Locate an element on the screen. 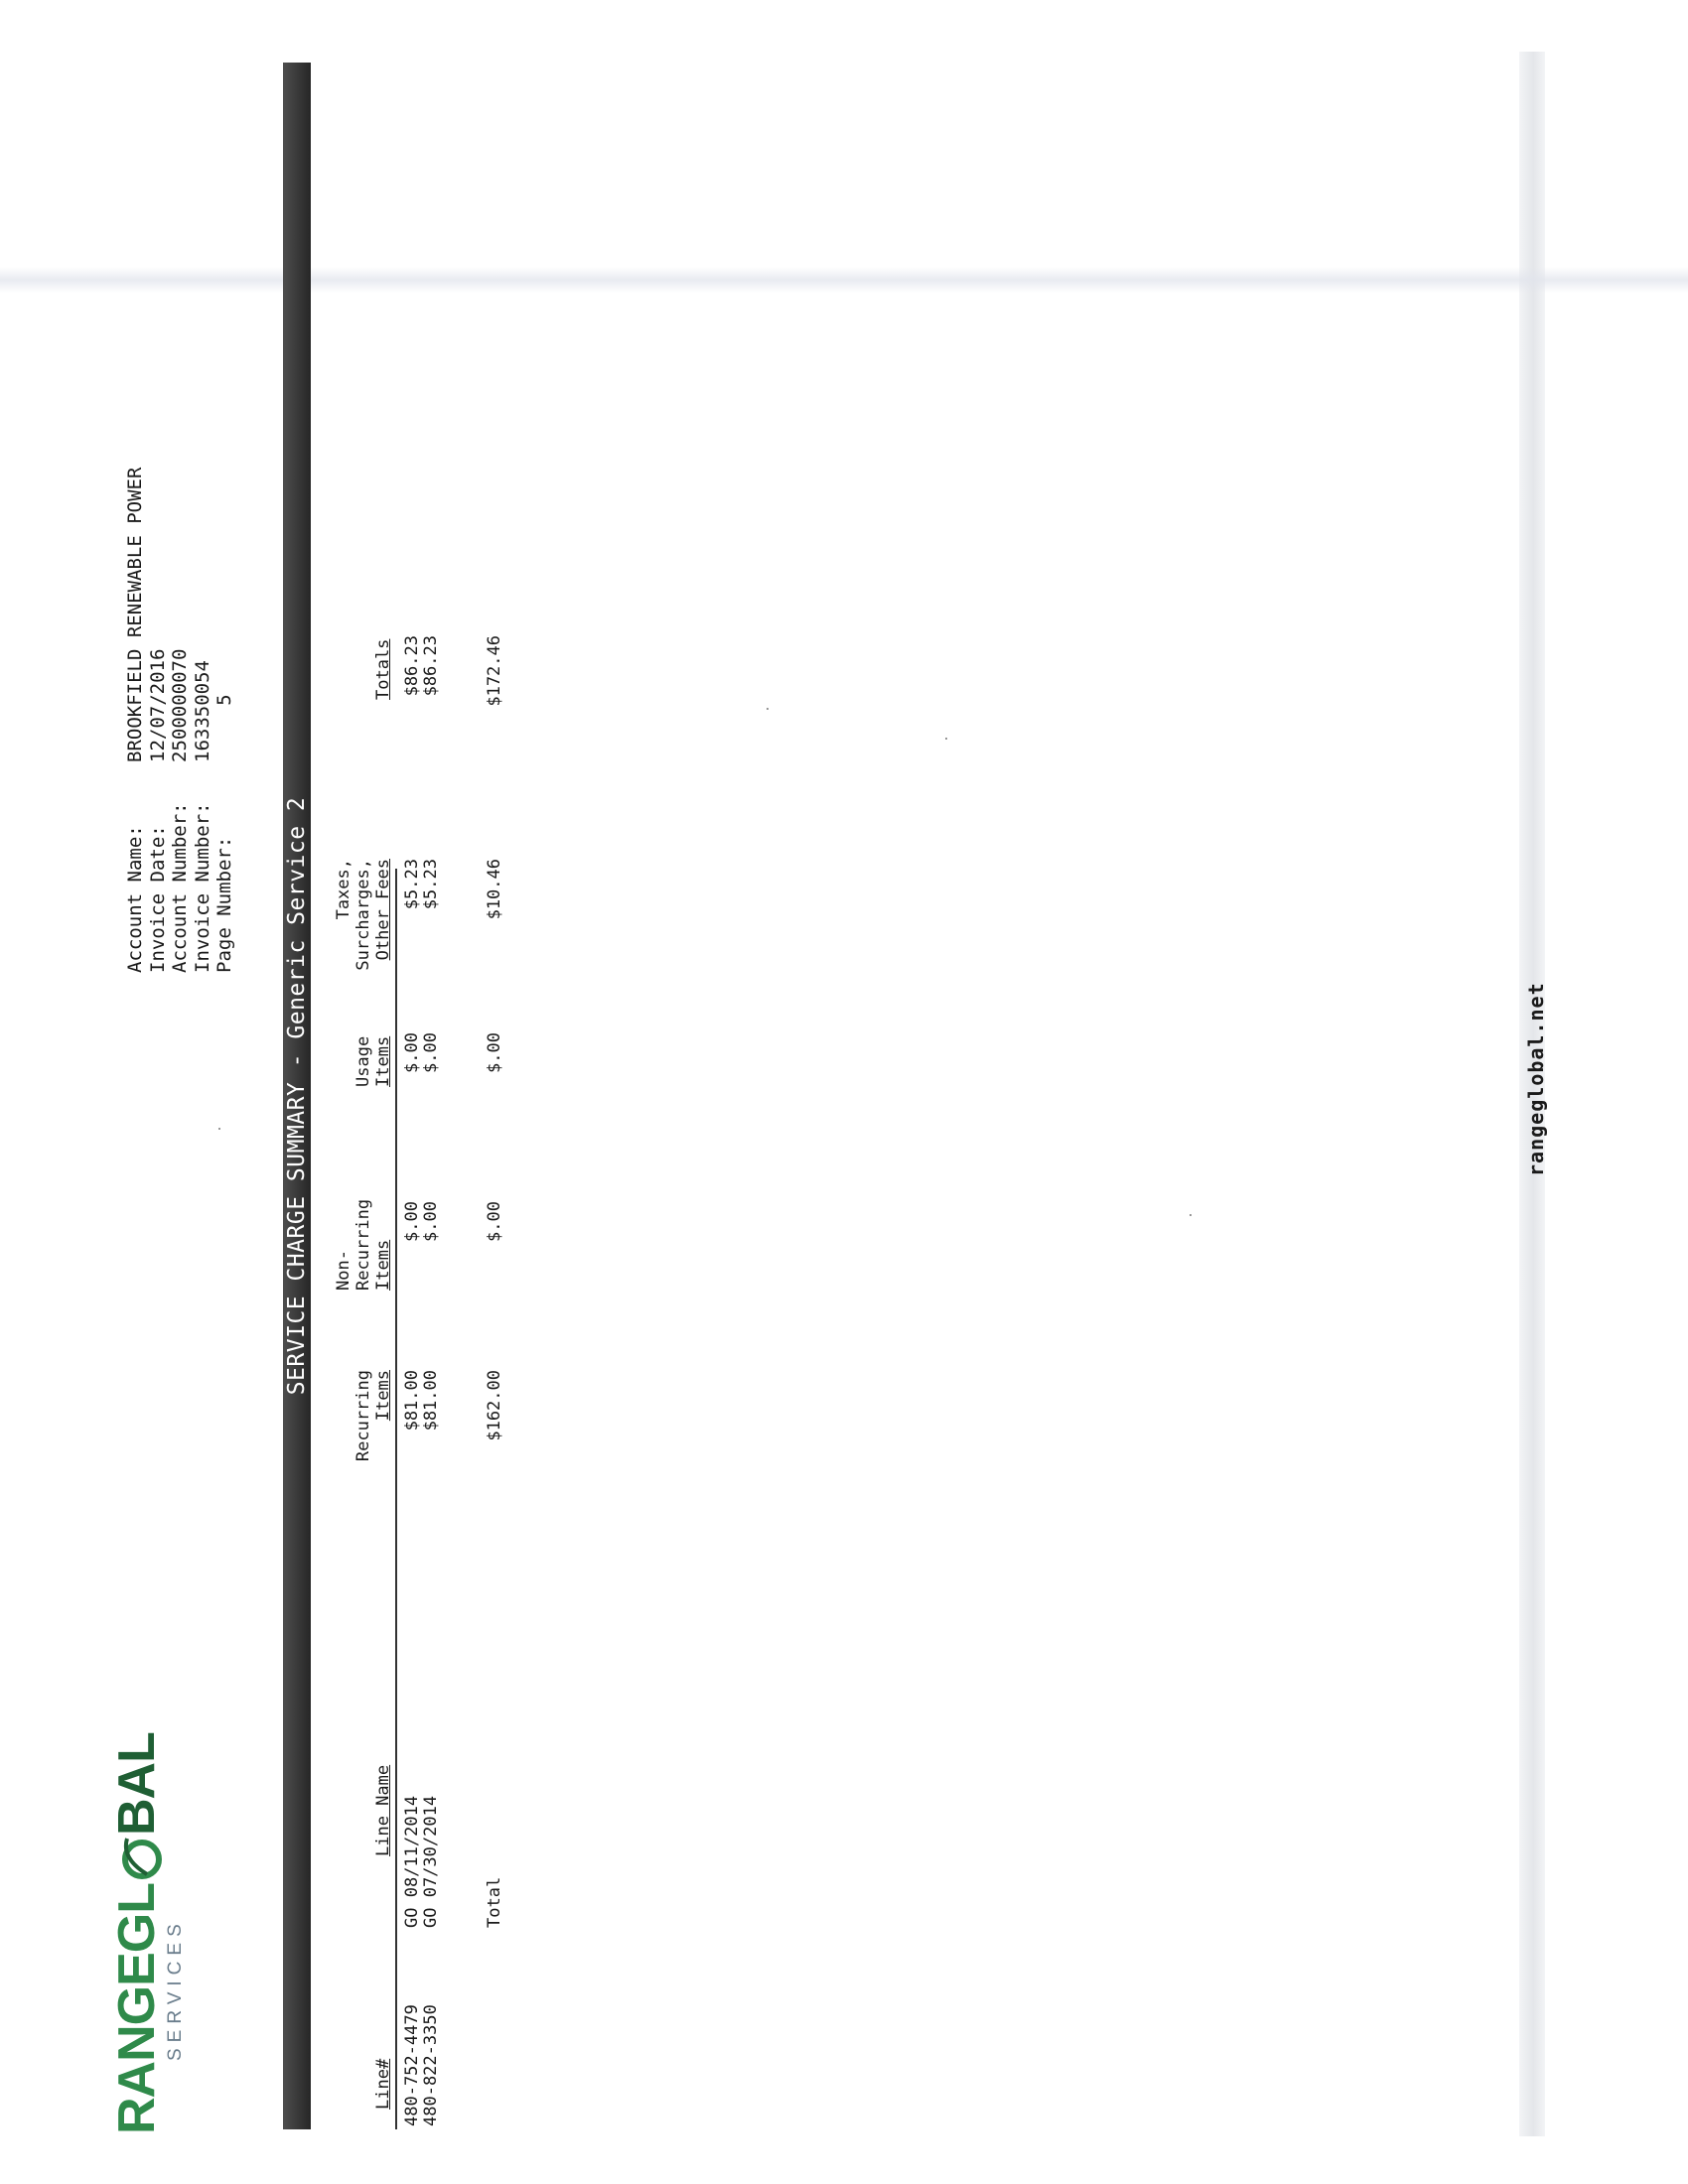  globe-icon is located at coordinates (140, 1859).